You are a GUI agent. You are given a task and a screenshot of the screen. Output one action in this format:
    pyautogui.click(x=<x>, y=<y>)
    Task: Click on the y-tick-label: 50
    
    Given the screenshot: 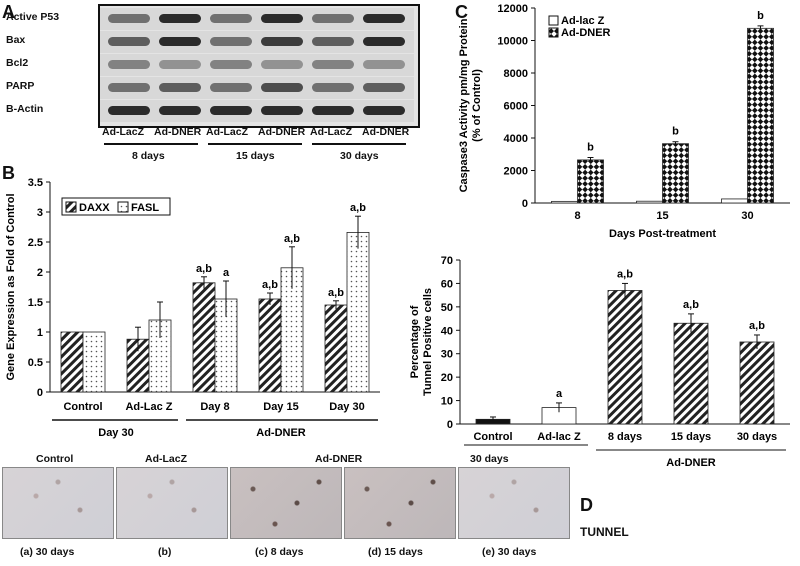 What is the action you would take?
    pyautogui.click(x=447, y=308)
    